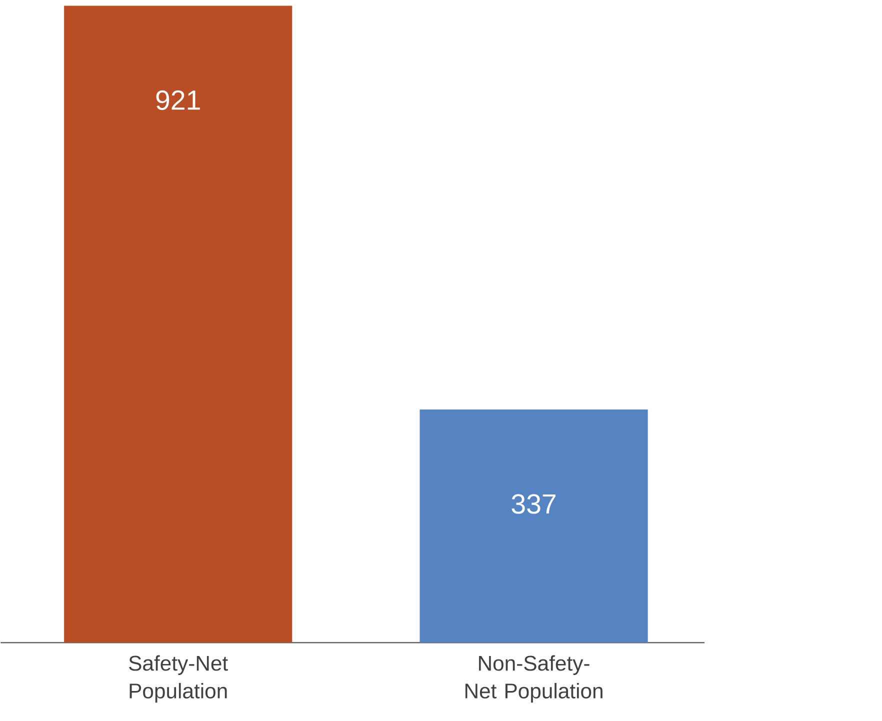 The height and width of the screenshot is (721, 882). I want to click on data-label: 921, so click(178, 100).